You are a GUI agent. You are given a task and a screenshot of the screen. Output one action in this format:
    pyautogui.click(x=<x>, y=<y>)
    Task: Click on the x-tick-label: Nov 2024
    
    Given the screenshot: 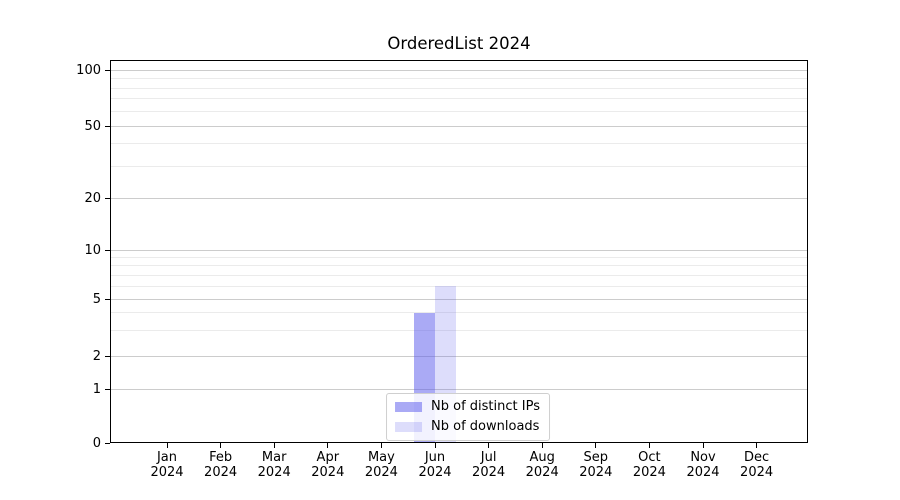 What is the action you would take?
    pyautogui.click(x=703, y=465)
    